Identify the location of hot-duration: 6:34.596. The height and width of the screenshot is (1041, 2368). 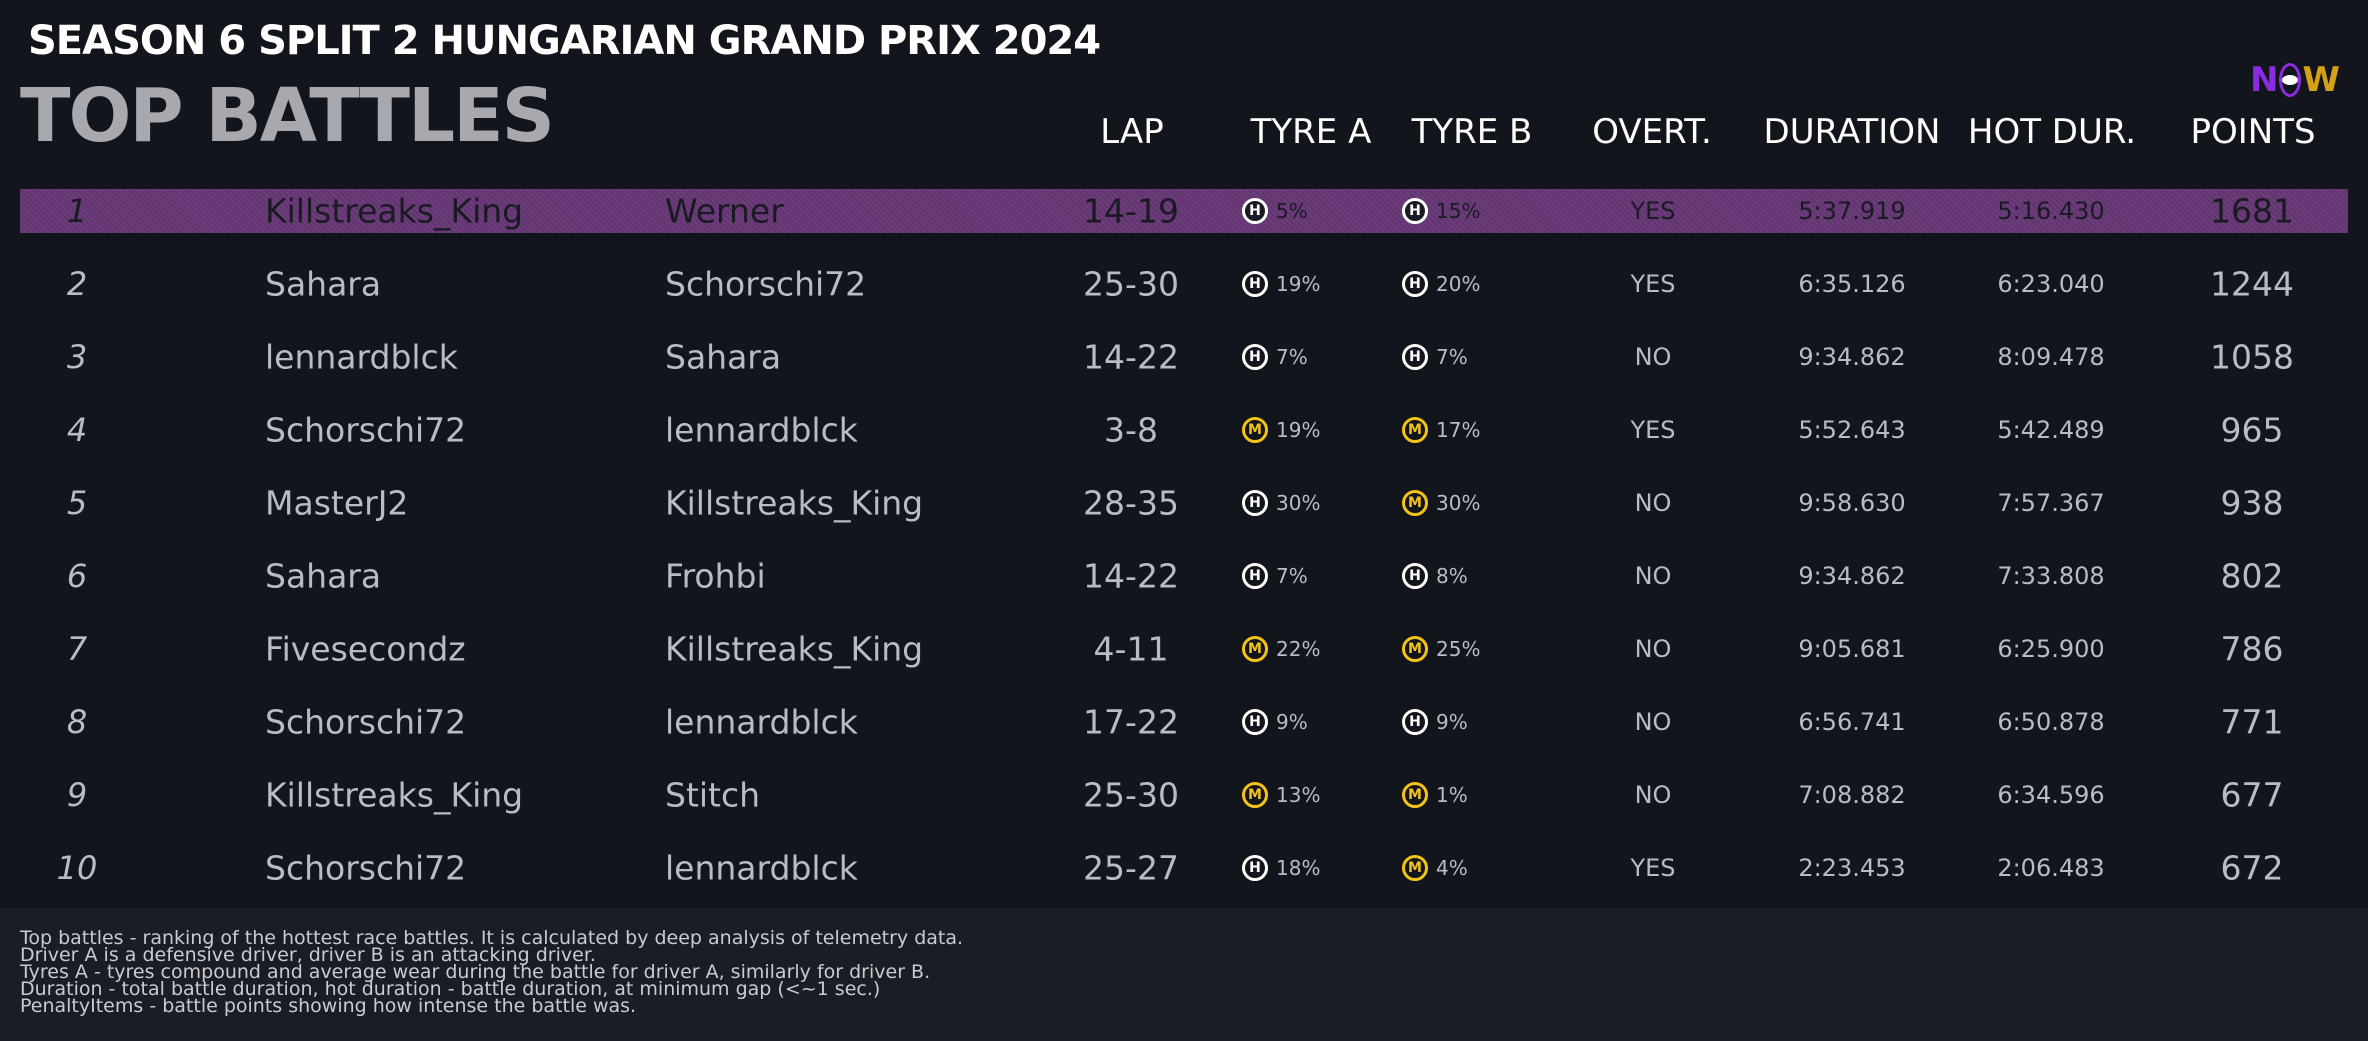
(2051, 795).